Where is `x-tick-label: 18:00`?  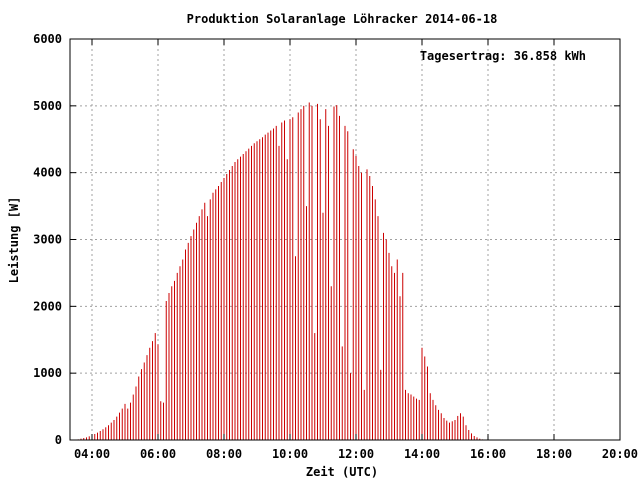
x-tick-label: 18:00 is located at coordinates (554, 454).